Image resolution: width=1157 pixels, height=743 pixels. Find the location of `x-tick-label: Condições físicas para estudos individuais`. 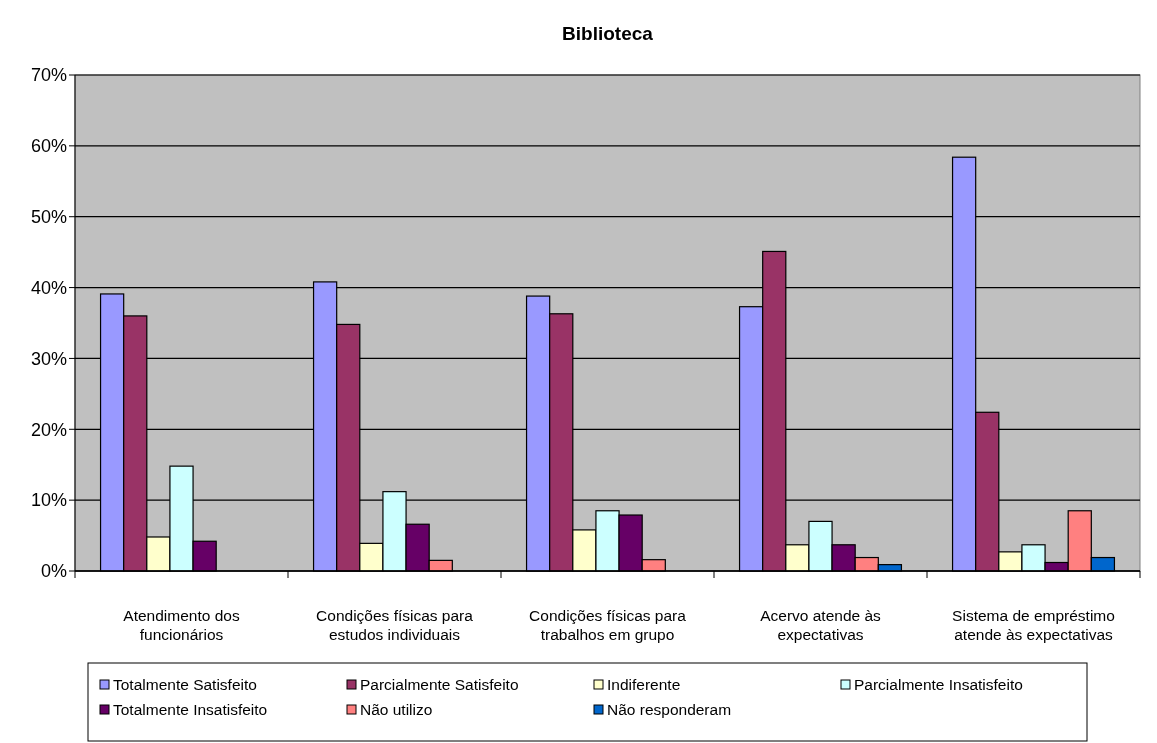

x-tick-label: Condições físicas para estudos individuais is located at coordinates (395, 625).